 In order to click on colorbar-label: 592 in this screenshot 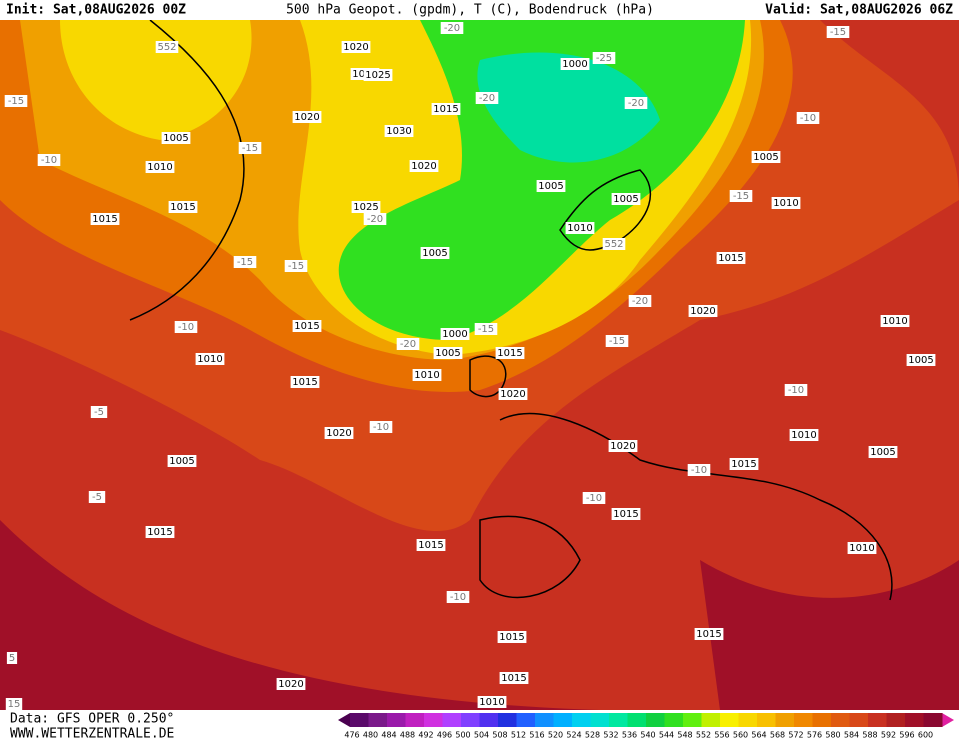, I will do `click(888, 735)`.